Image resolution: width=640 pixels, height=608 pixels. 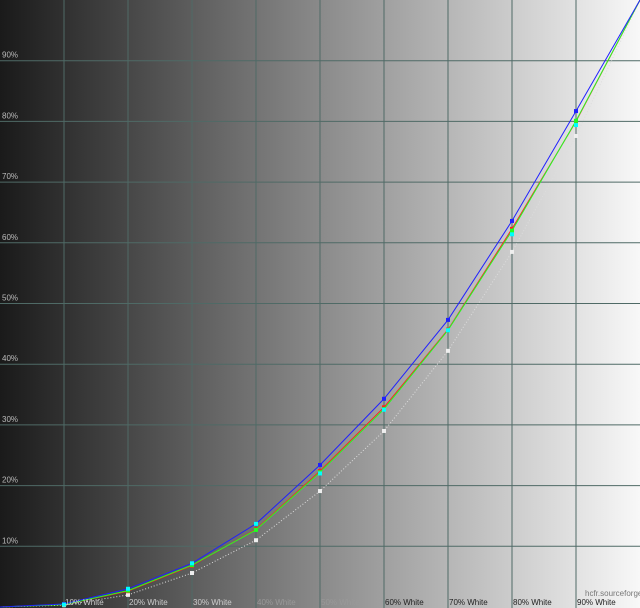 What do you see at coordinates (84, 602) in the screenshot?
I see `x-tick-label: 10% White` at bounding box center [84, 602].